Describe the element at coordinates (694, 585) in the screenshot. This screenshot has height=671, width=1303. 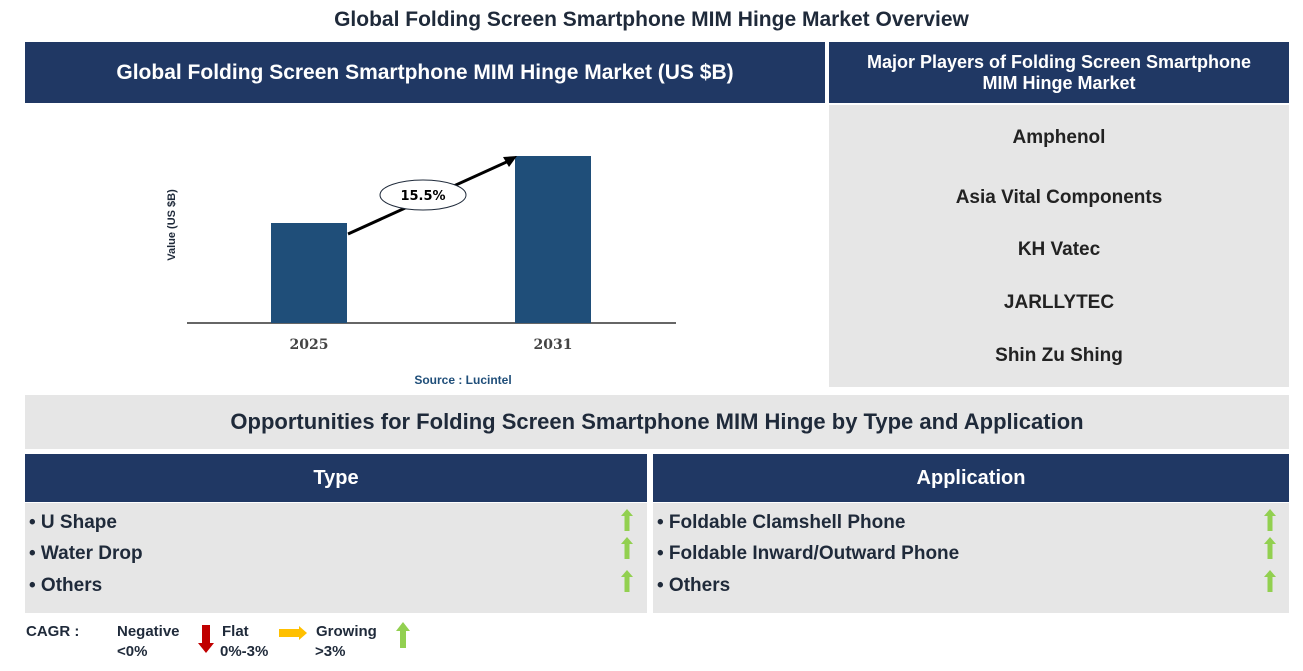
I see `application-item: • Others` at that location.